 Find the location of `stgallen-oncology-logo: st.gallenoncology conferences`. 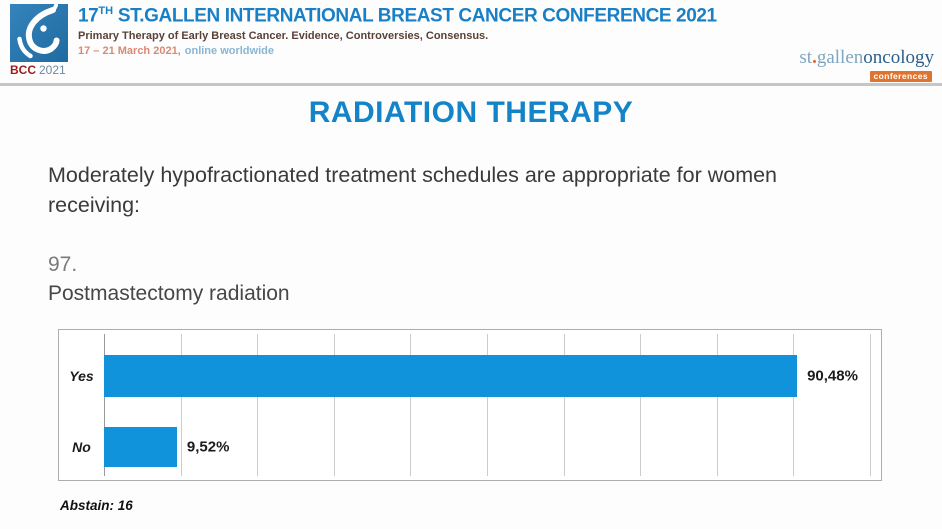

stgallen-oncology-logo: st.gallenoncology conferences is located at coordinates (866, 65).